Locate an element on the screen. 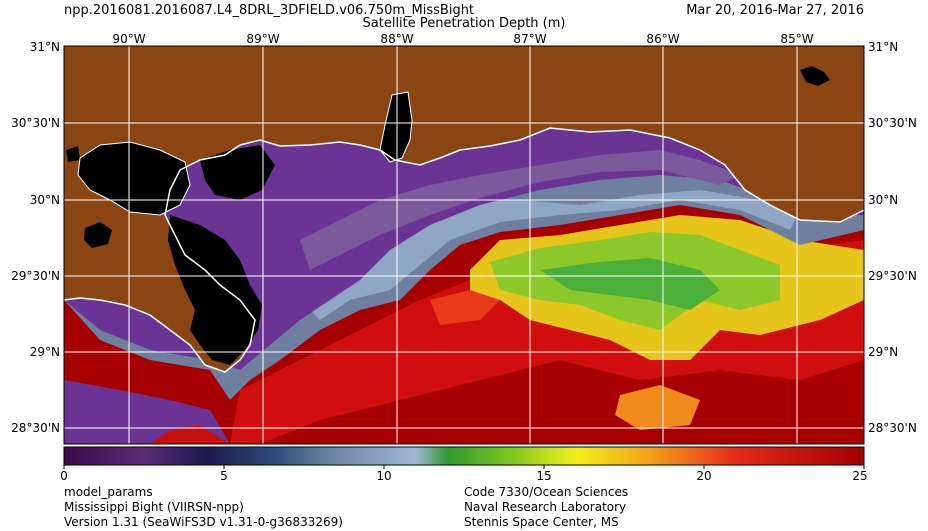 The width and height of the screenshot is (928, 531). colorbar-tick-label: 10 is located at coordinates (384, 476).